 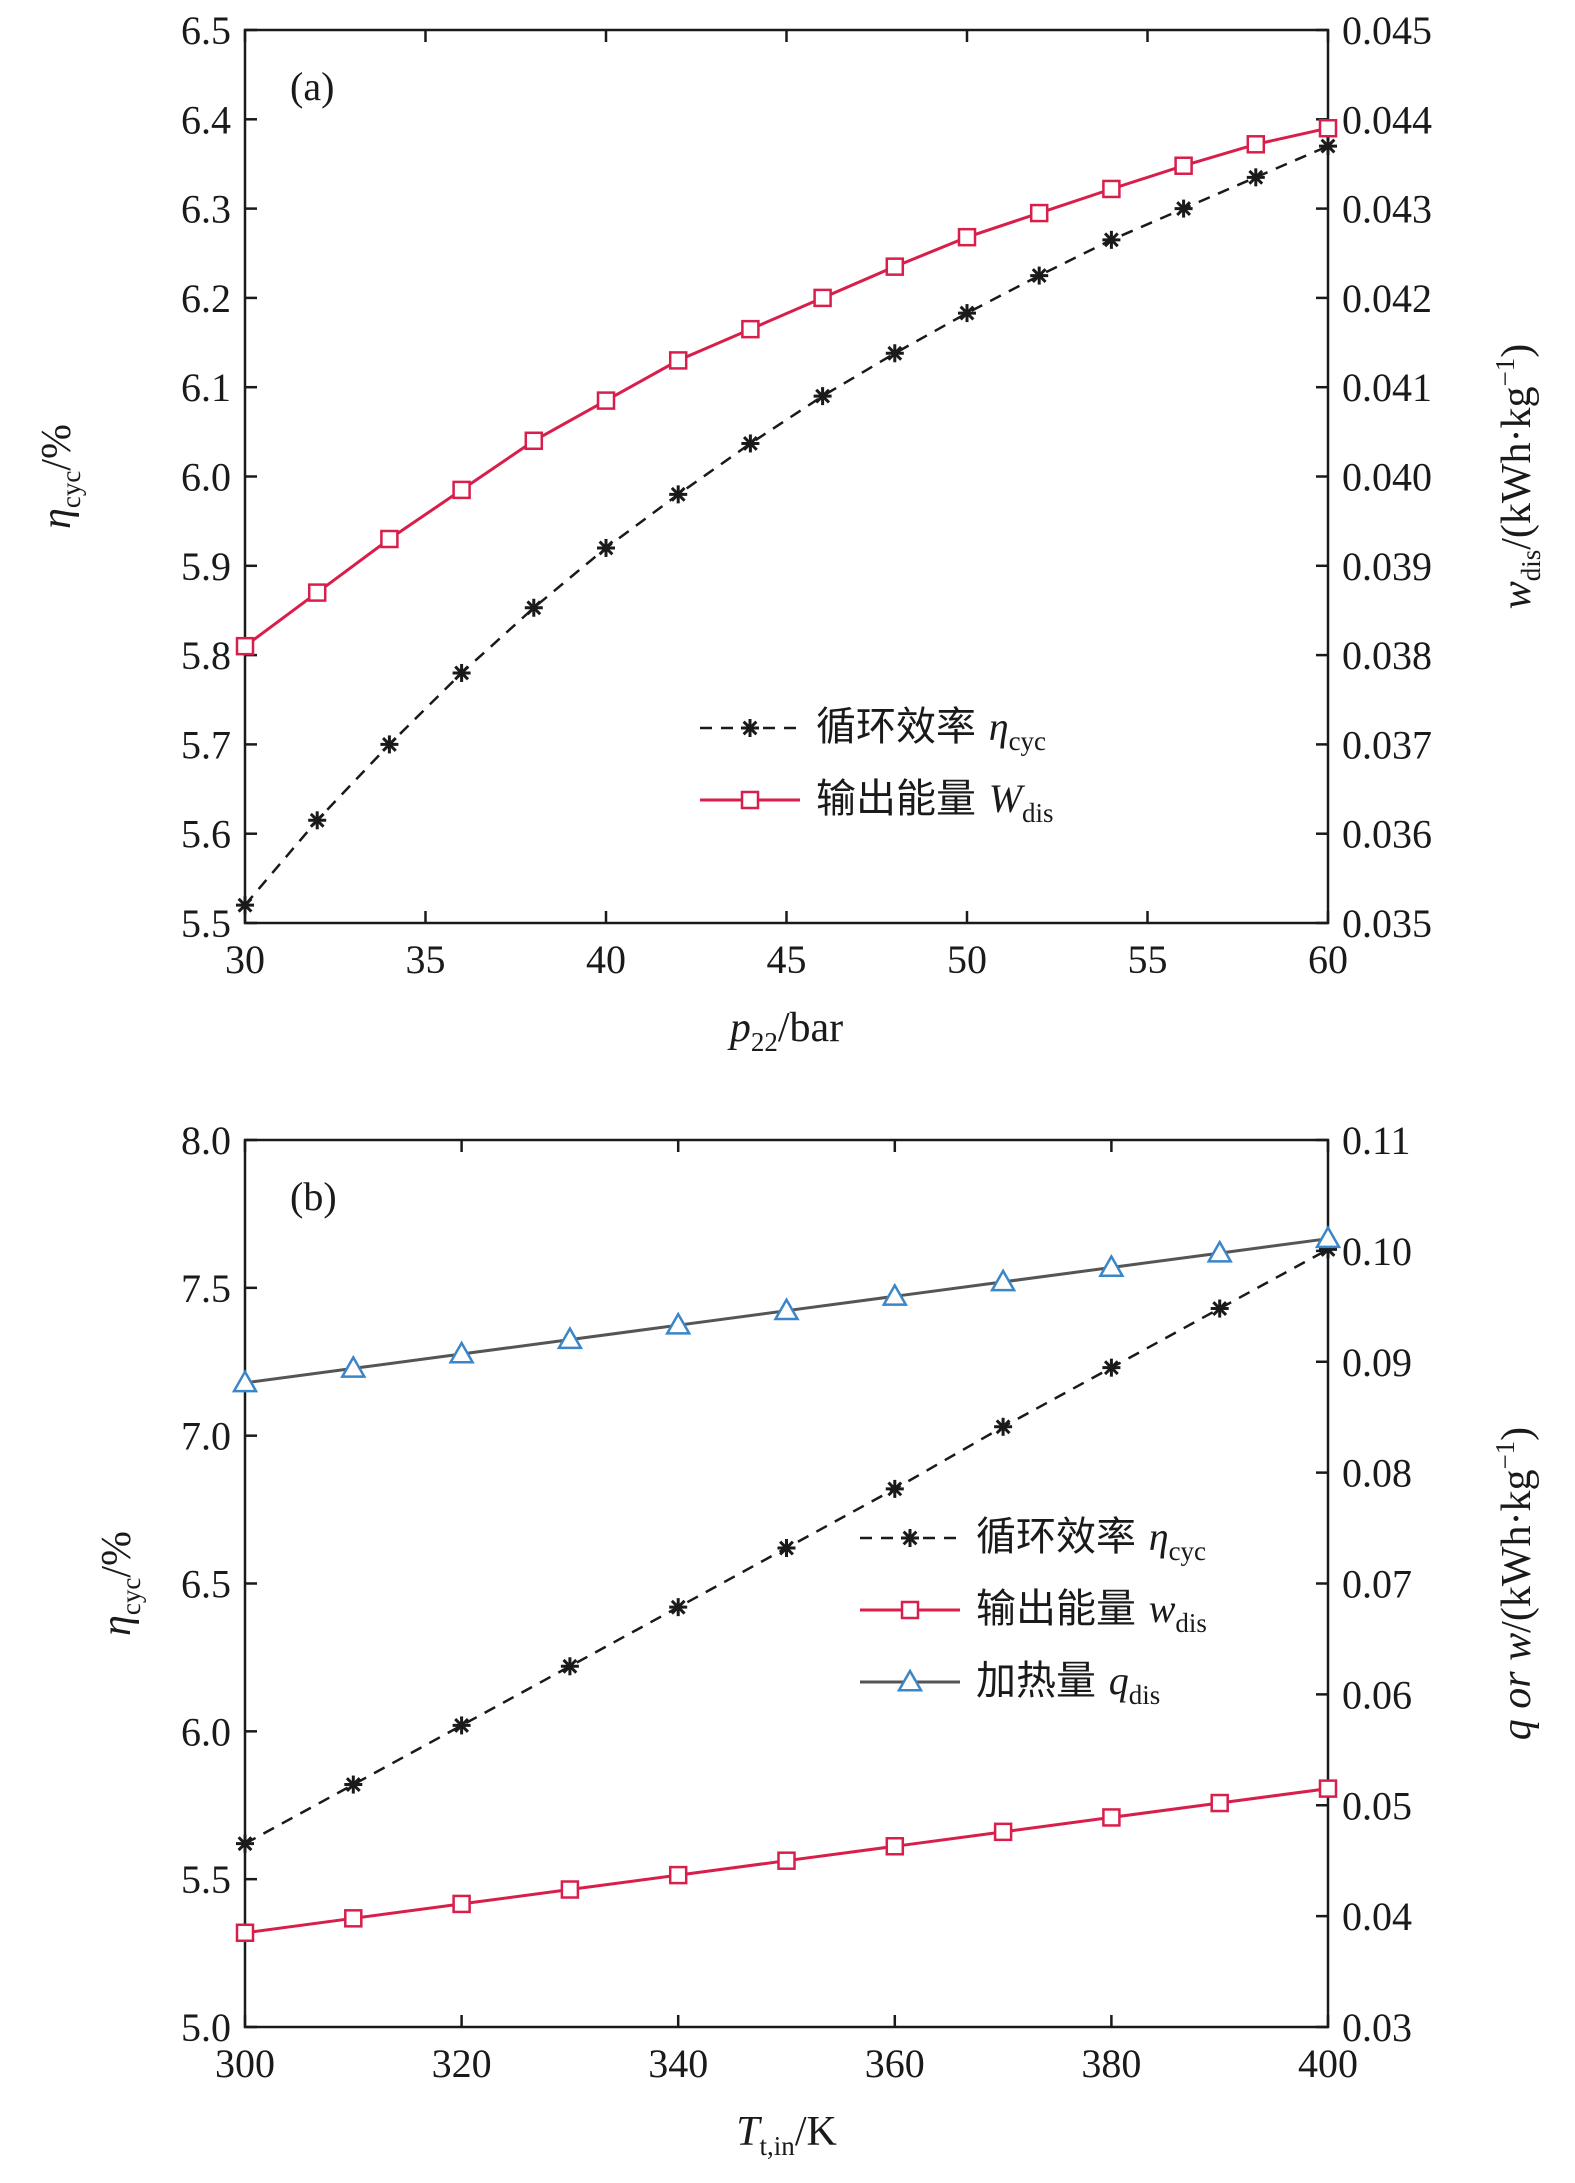 I want to click on legend: 循环效率 ηcyc 输出能量 wdis 加热量 qdis, so click(x=1033, y=1612).